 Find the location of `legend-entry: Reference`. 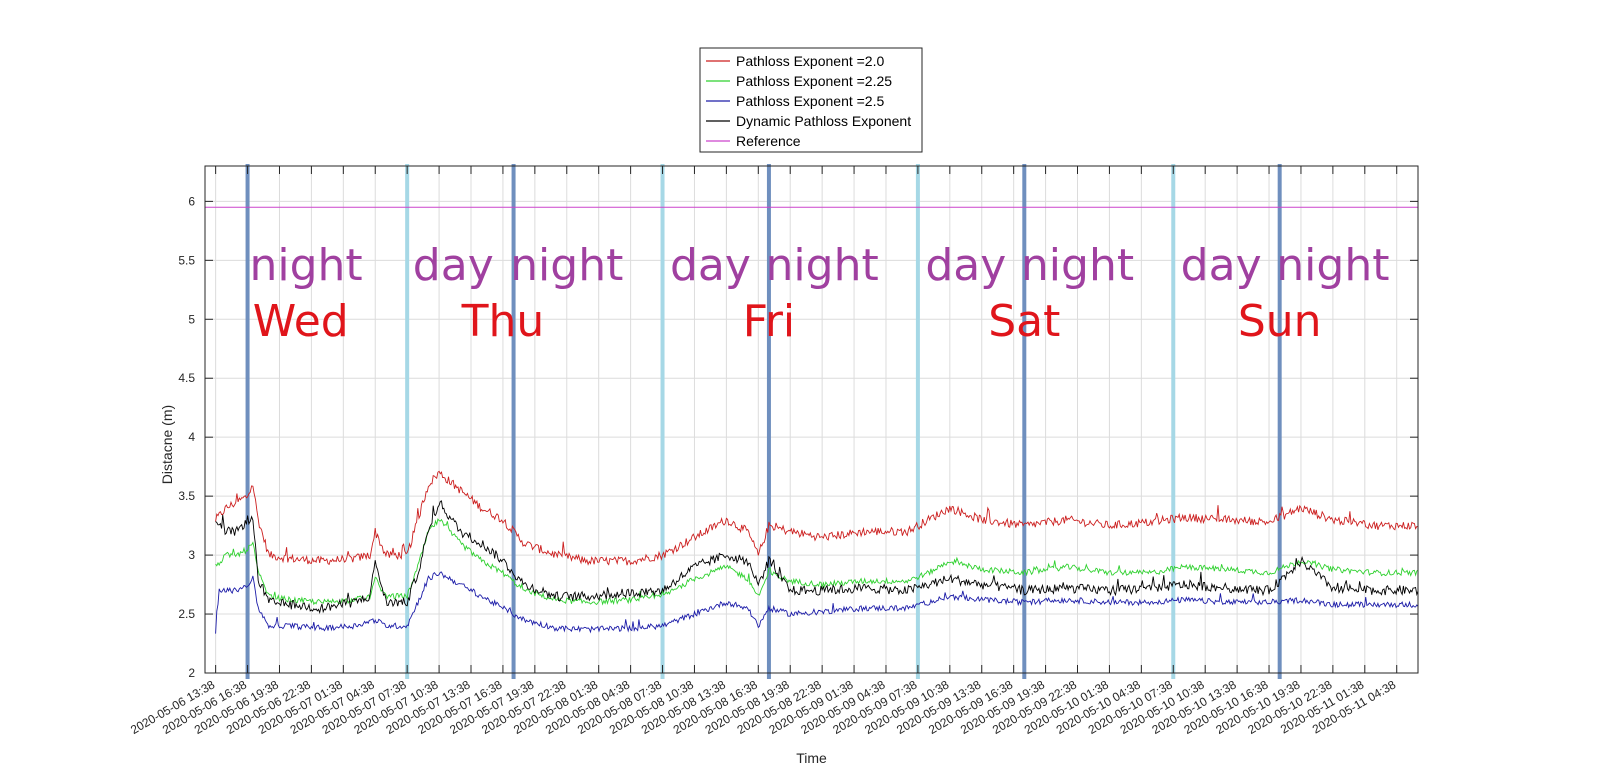

legend-entry: Reference is located at coordinates (768, 141).